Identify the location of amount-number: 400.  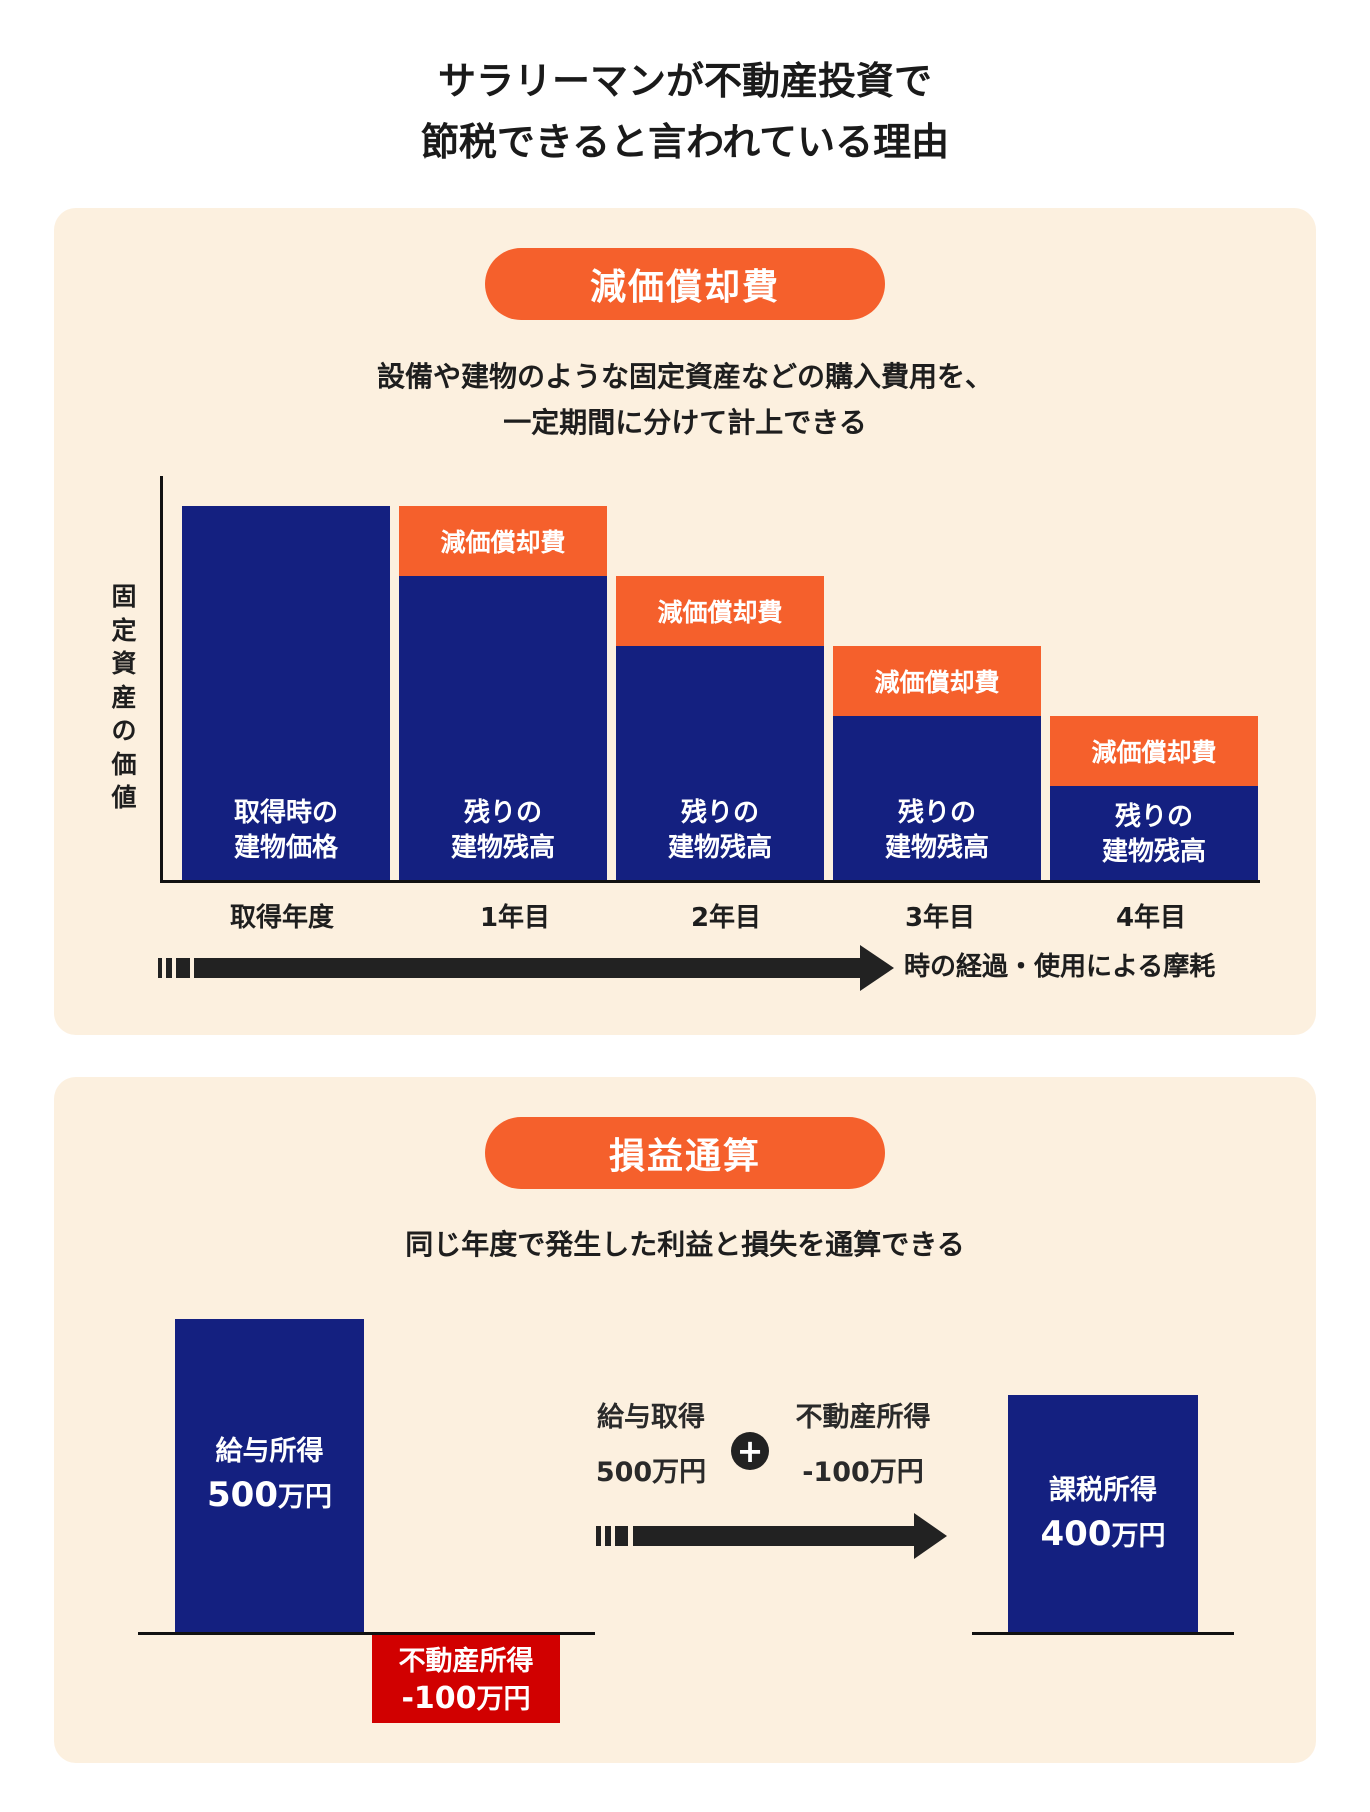
(1076, 1534).